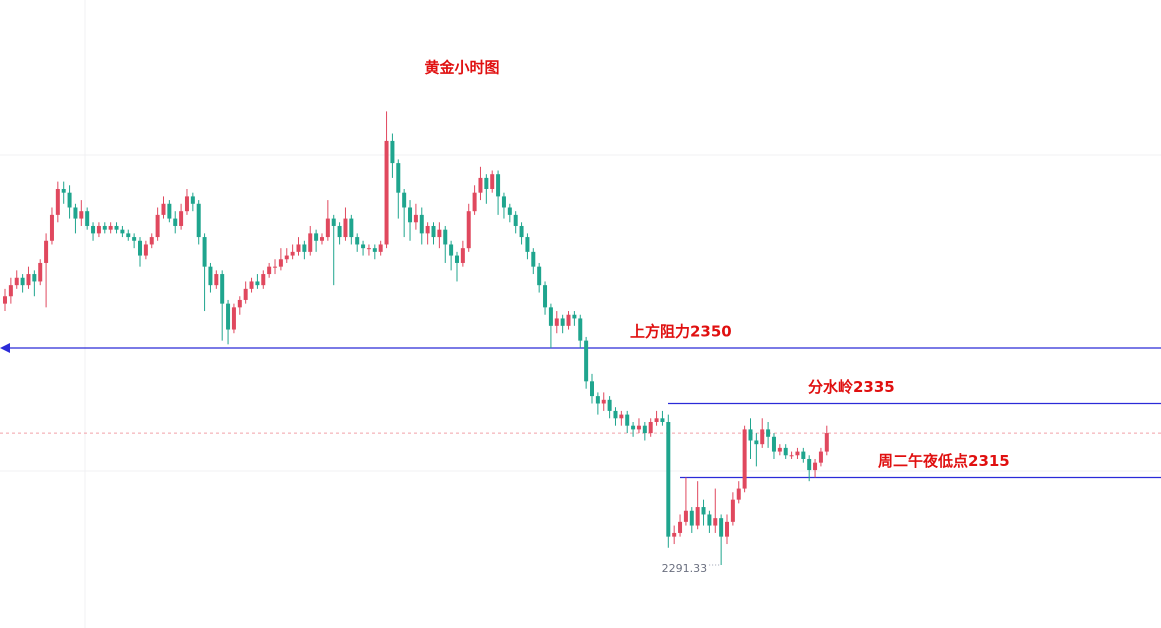 Image resolution: width=1161 pixels, height=628 pixels. Describe the element at coordinates (944, 461) in the screenshot. I see `level-label: 周二午夜低点2315` at that location.